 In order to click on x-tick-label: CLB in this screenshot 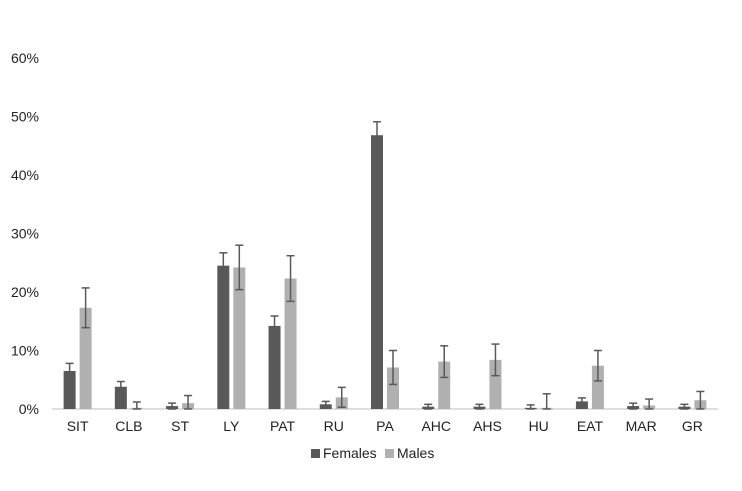, I will do `click(128, 426)`.